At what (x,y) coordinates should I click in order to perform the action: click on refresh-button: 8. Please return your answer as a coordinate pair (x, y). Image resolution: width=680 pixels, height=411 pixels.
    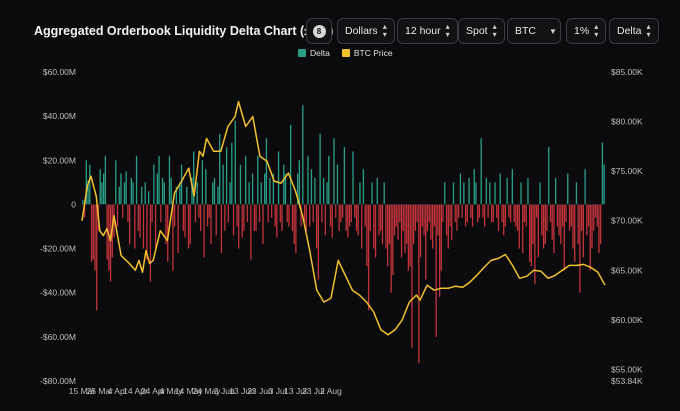
    Looking at the image, I should click on (319, 31).